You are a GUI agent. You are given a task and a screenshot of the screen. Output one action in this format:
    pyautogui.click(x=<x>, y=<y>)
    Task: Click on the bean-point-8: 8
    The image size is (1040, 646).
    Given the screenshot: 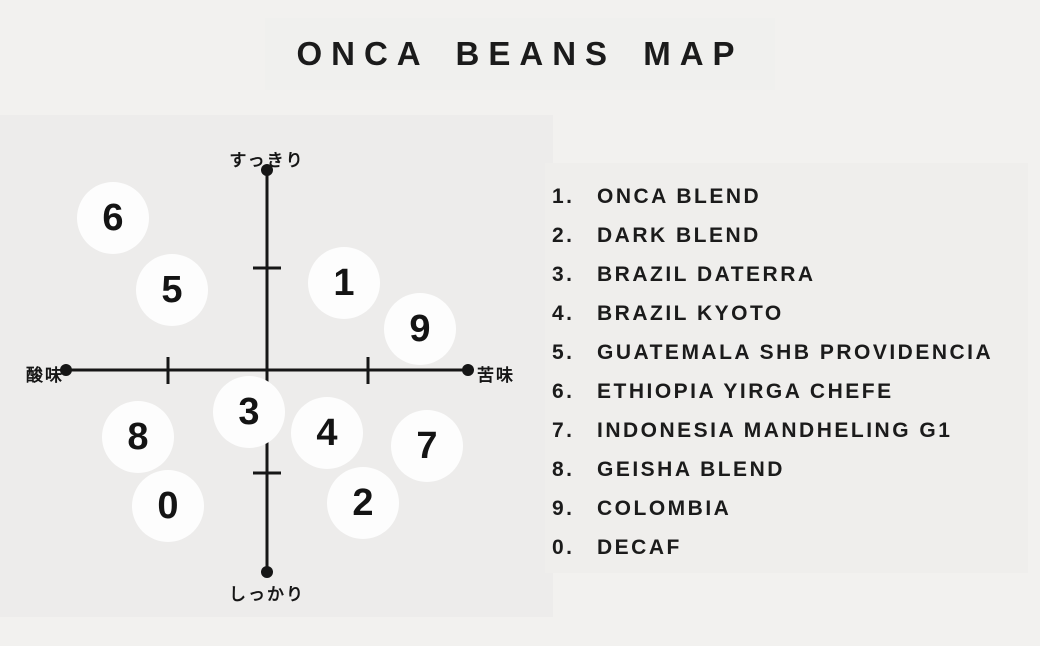 What is the action you would take?
    pyautogui.click(x=138, y=437)
    